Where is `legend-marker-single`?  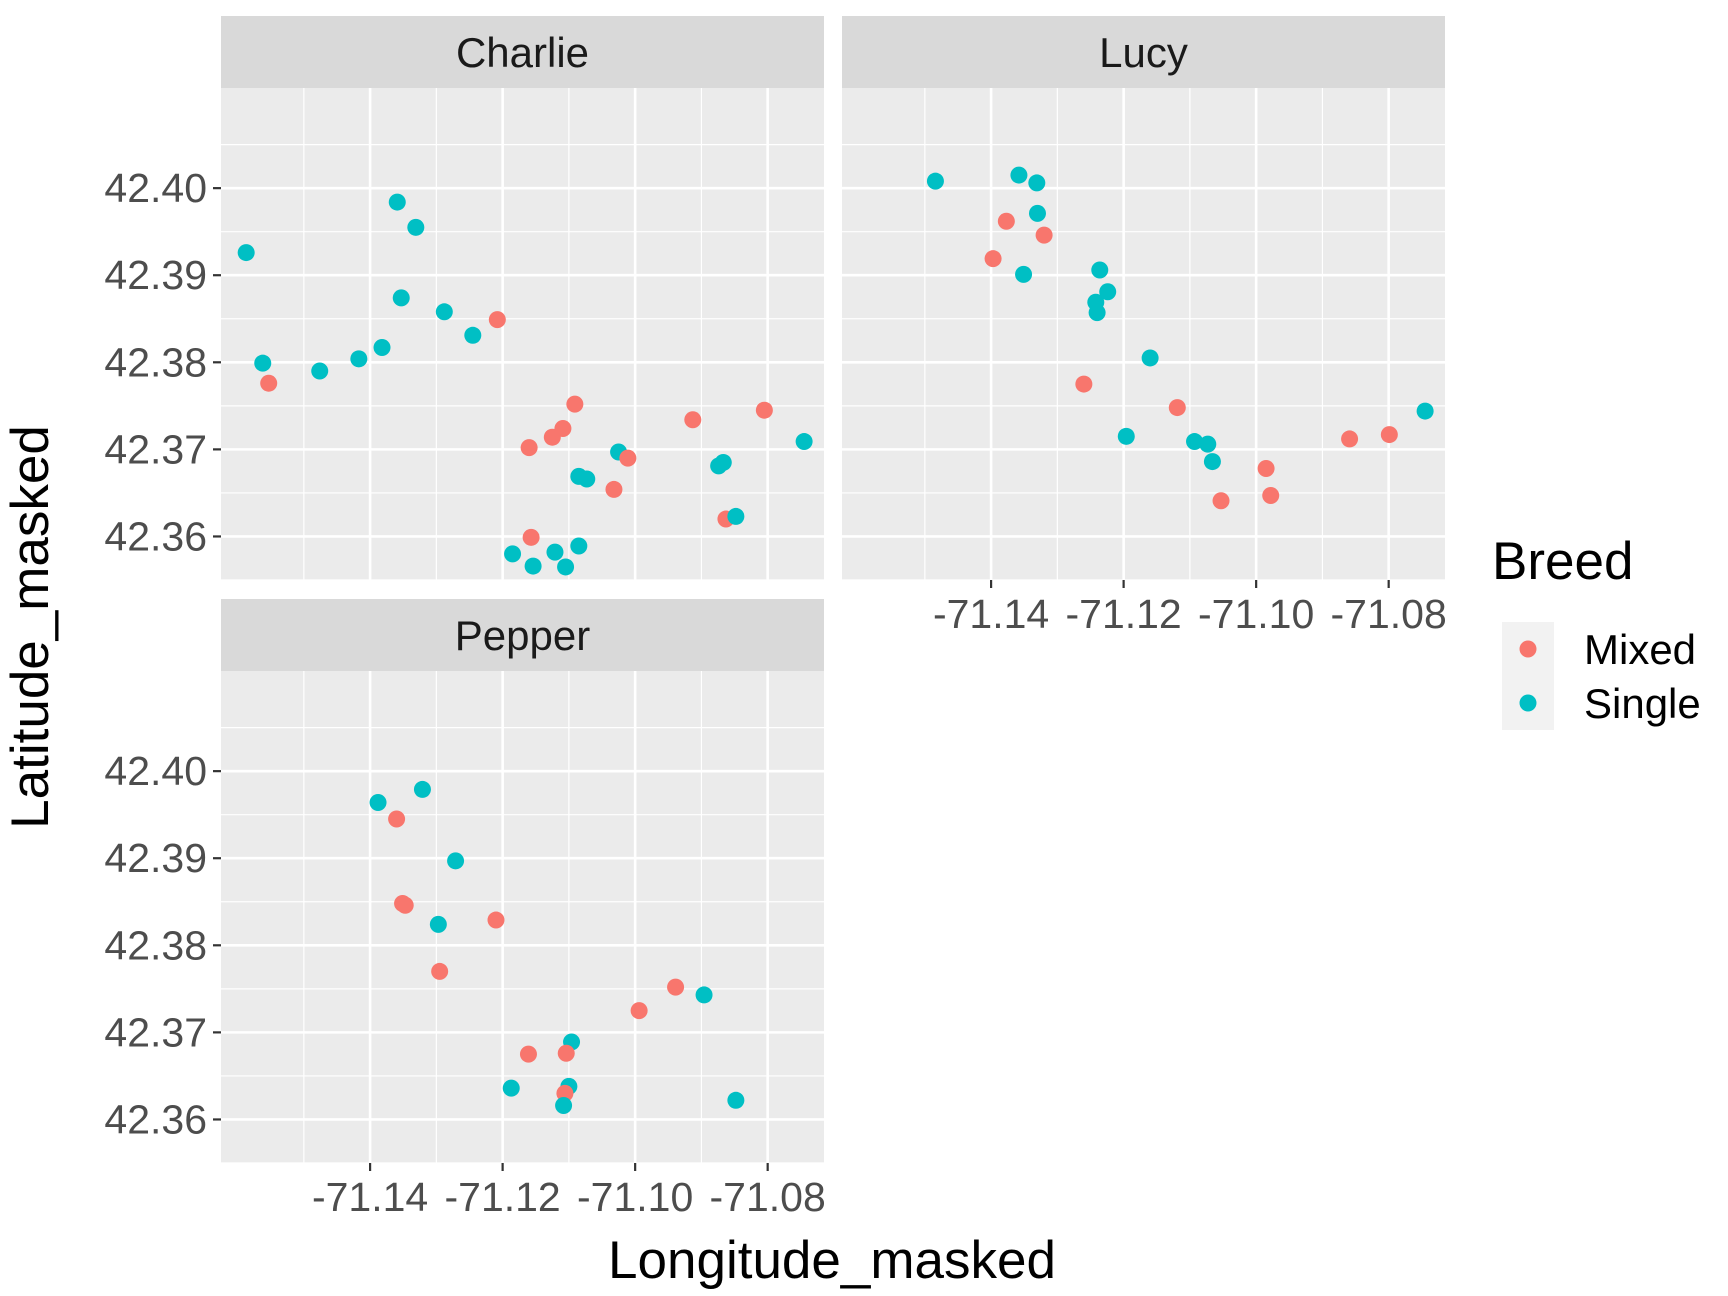
legend-marker-single is located at coordinates (1528, 703).